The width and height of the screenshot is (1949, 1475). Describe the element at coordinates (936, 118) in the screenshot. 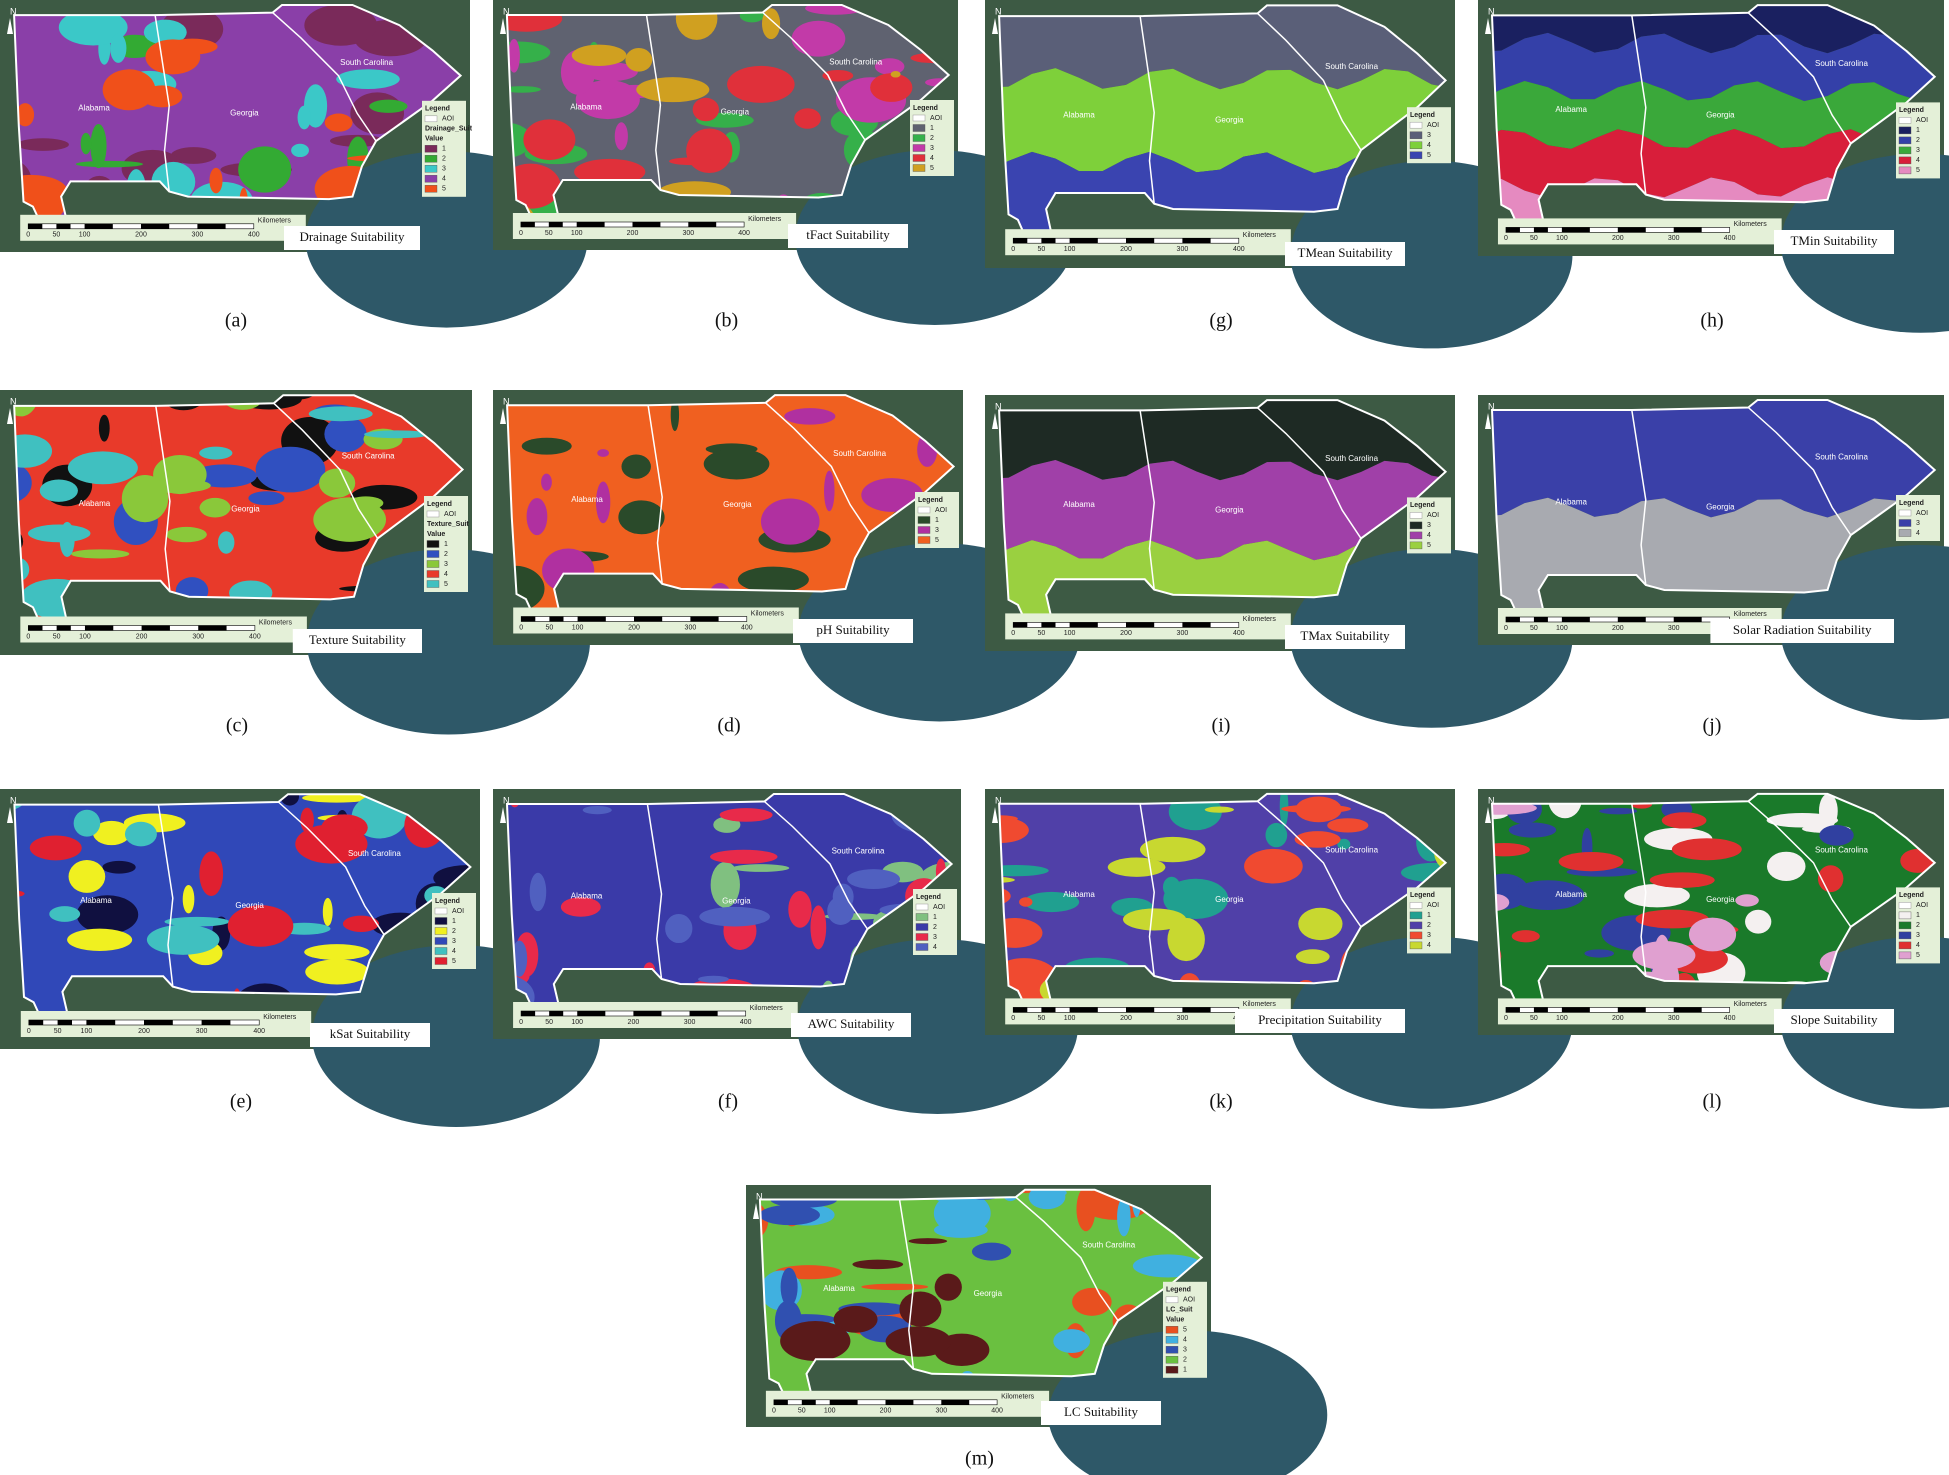

I see `legend-text: AOI` at that location.